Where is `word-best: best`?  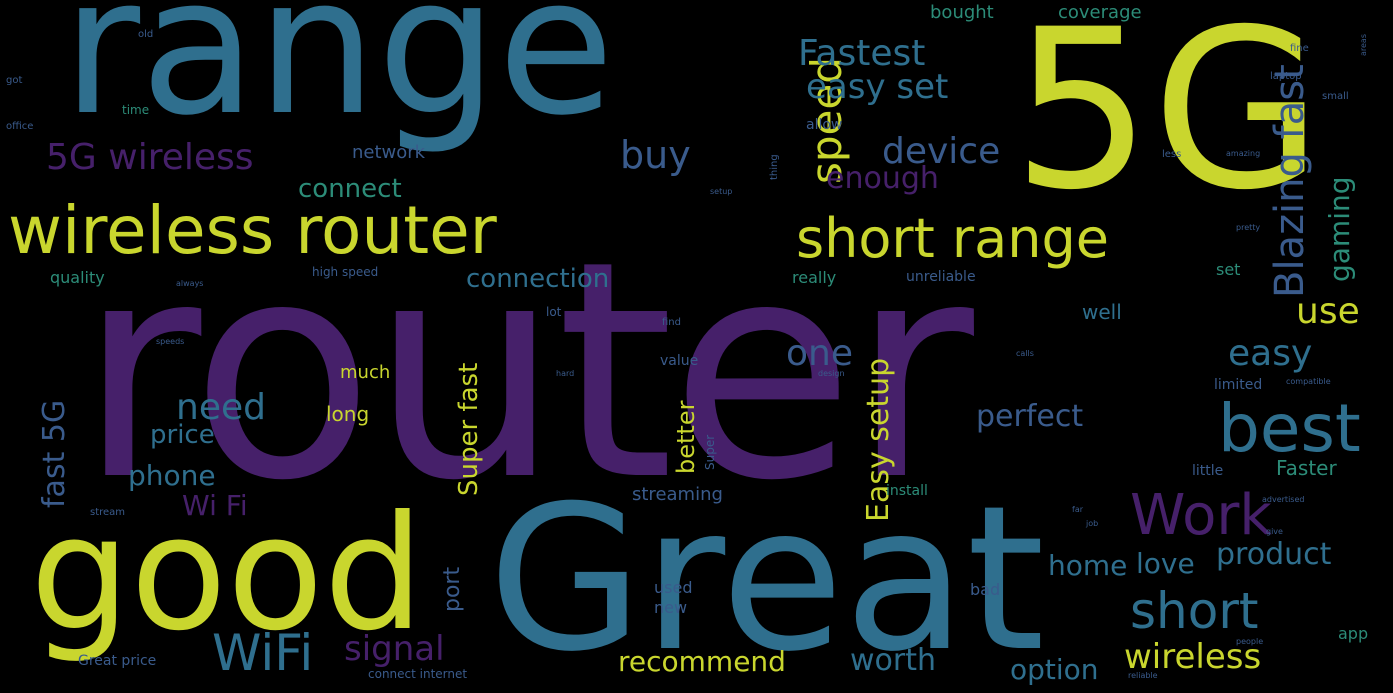
word-best: best is located at coordinates (1289, 428).